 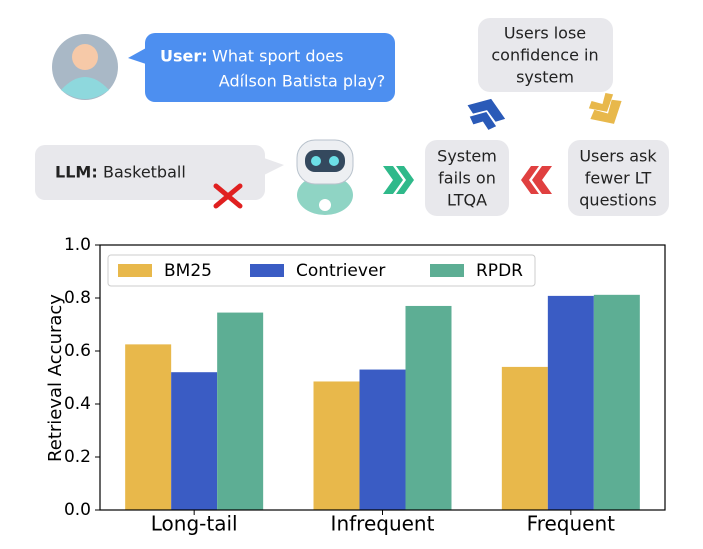 What do you see at coordinates (77, 510) in the screenshot?
I see `y-tick-label: 0.0` at bounding box center [77, 510].